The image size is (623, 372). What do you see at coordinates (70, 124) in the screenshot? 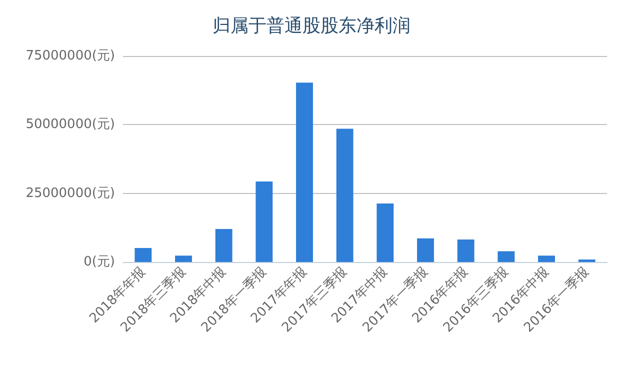
I see `y-tick-label: 50000000(元)` at bounding box center [70, 124].